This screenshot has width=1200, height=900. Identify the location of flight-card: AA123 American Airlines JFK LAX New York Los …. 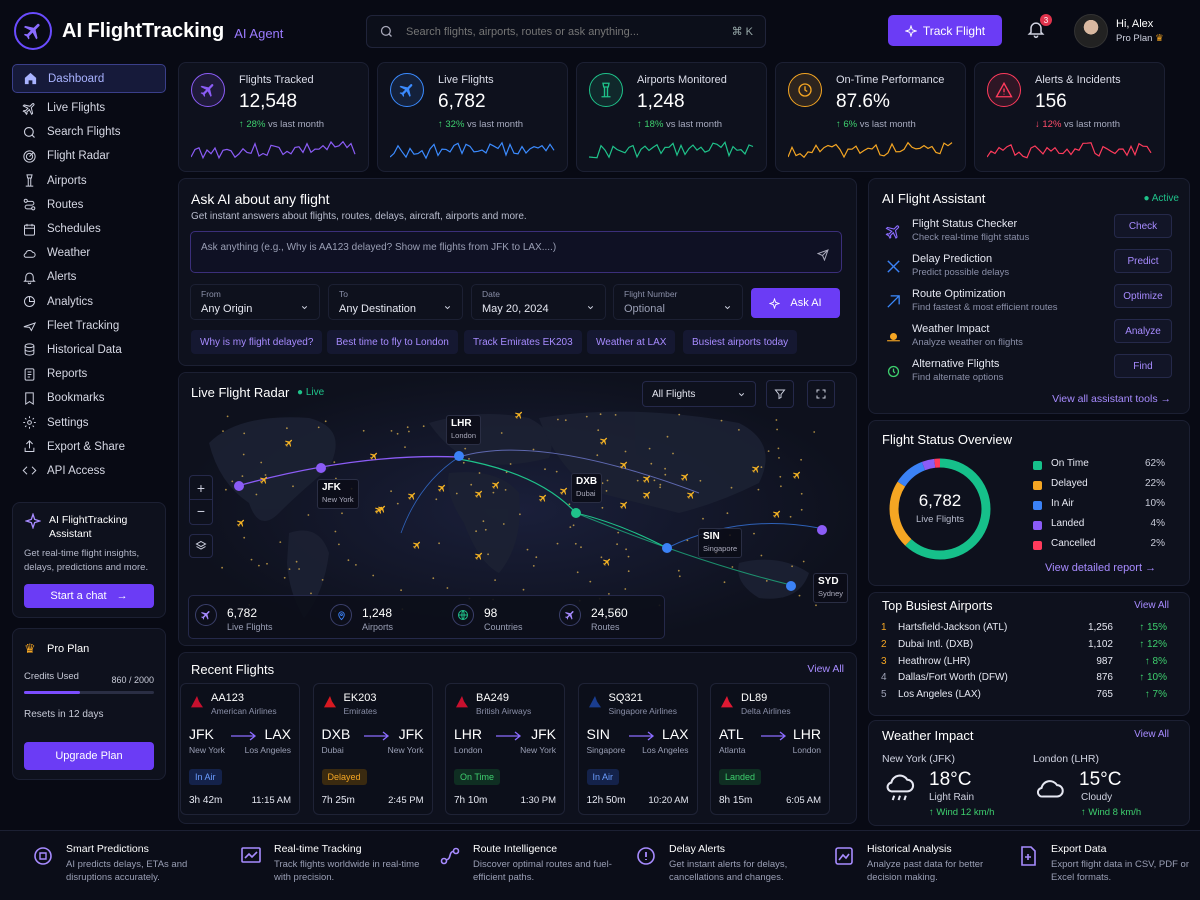
(240, 749).